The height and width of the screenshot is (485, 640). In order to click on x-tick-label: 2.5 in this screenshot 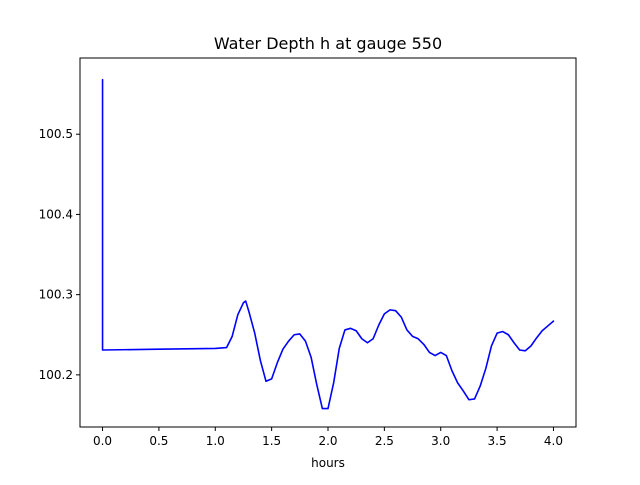, I will do `click(384, 441)`.